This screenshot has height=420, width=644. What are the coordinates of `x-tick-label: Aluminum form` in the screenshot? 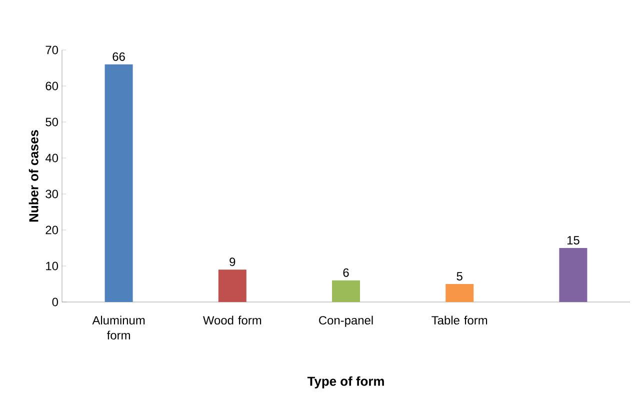 It's located at (118, 328).